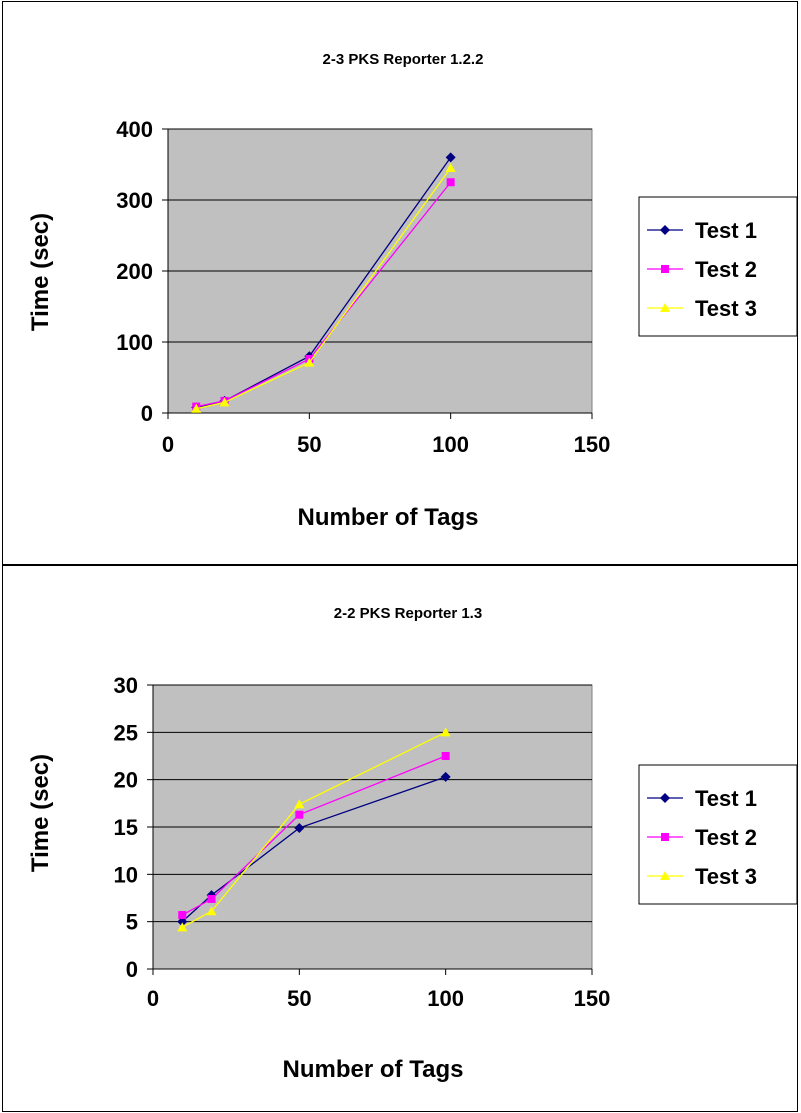 The width and height of the screenshot is (801, 1113). Describe the element at coordinates (408, 613) in the screenshot. I see `chart-title: 2-2 PKS Reporter 1.3` at that location.